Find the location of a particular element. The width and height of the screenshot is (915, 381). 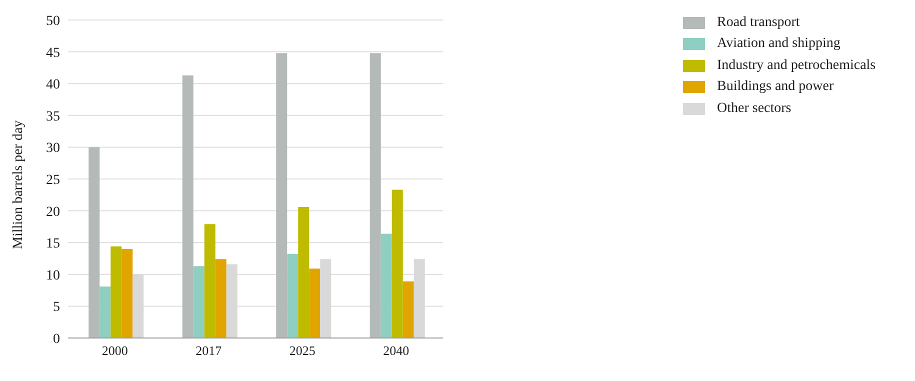

y-axis-title: Million barrels per day is located at coordinates (18, 184).